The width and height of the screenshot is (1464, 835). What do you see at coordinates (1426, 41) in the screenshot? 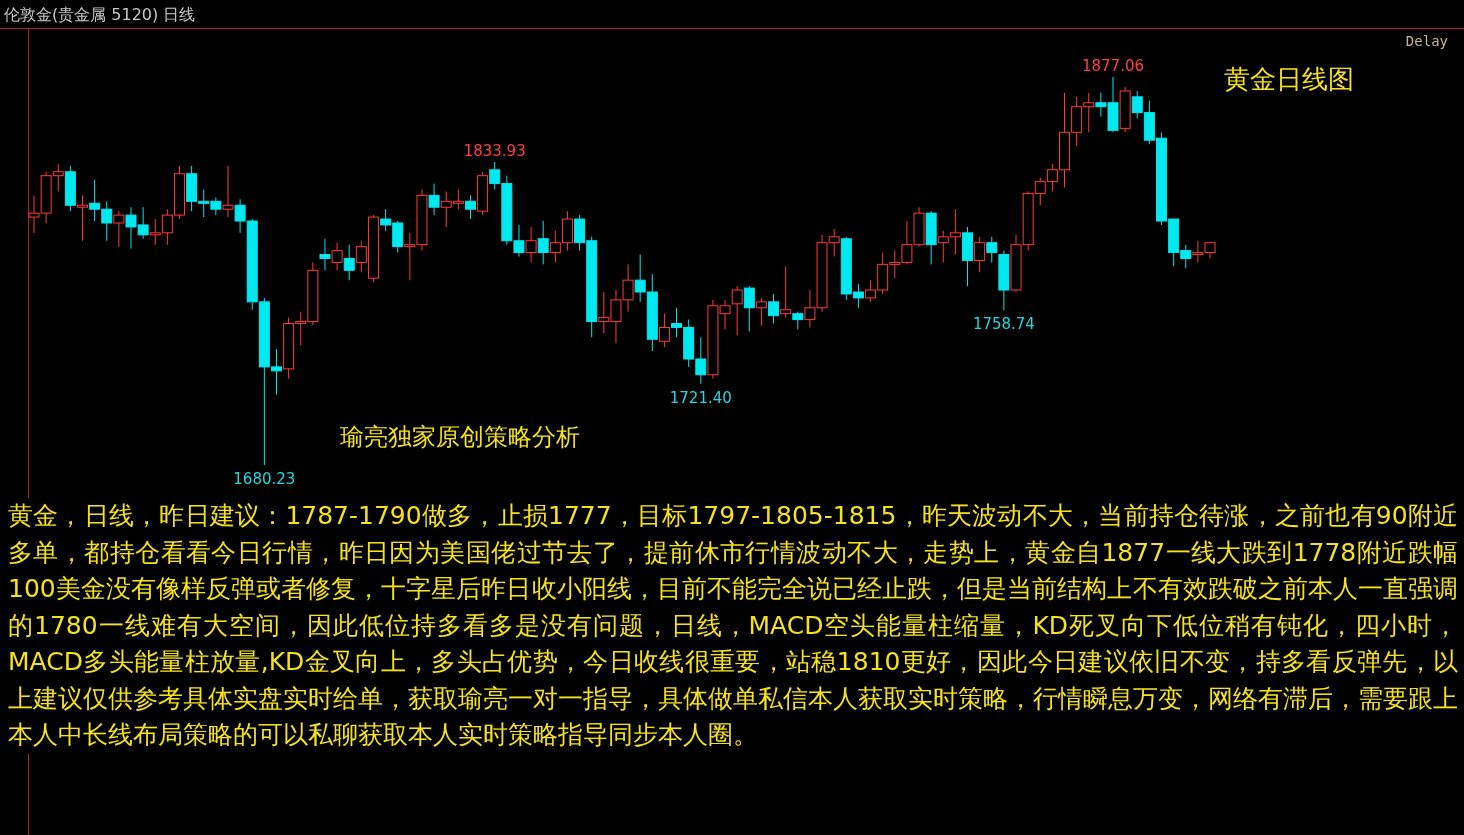
I see `text: Delay` at bounding box center [1426, 41].